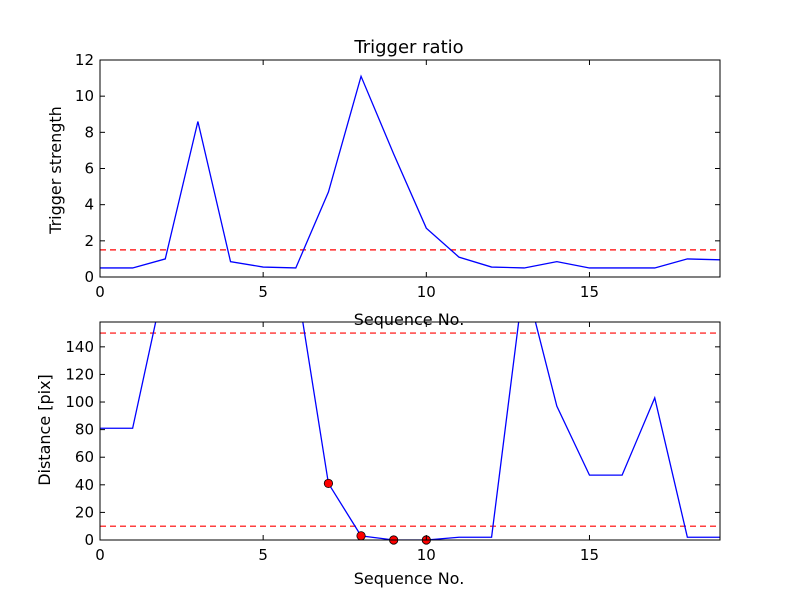 The height and width of the screenshot is (600, 800). What do you see at coordinates (84, 512) in the screenshot?
I see `y-tick-label: 20` at bounding box center [84, 512].